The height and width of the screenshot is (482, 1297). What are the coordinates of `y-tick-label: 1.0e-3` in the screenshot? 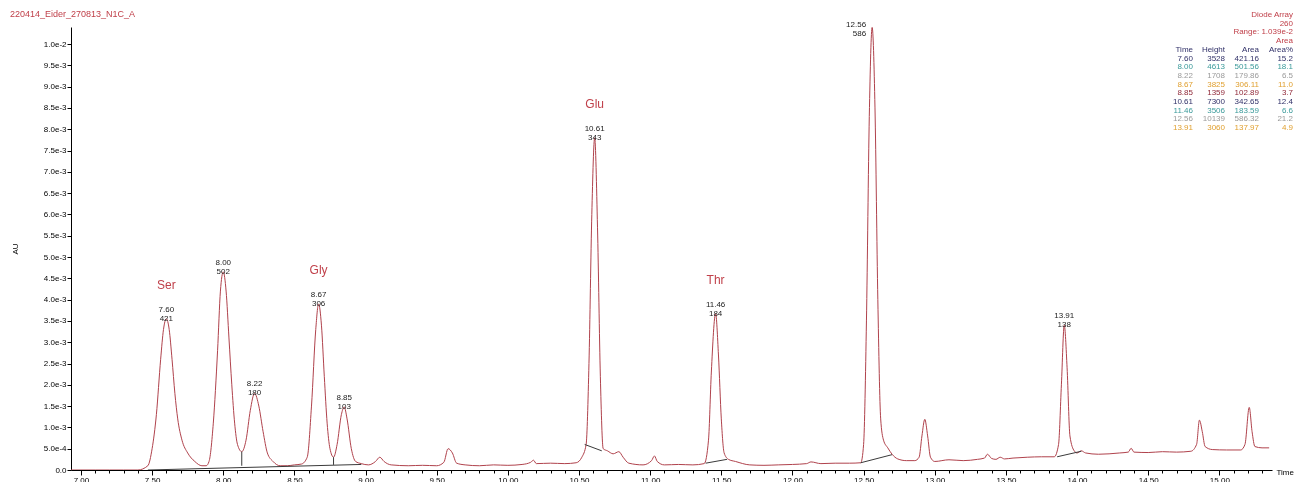 It's located at (55, 427).